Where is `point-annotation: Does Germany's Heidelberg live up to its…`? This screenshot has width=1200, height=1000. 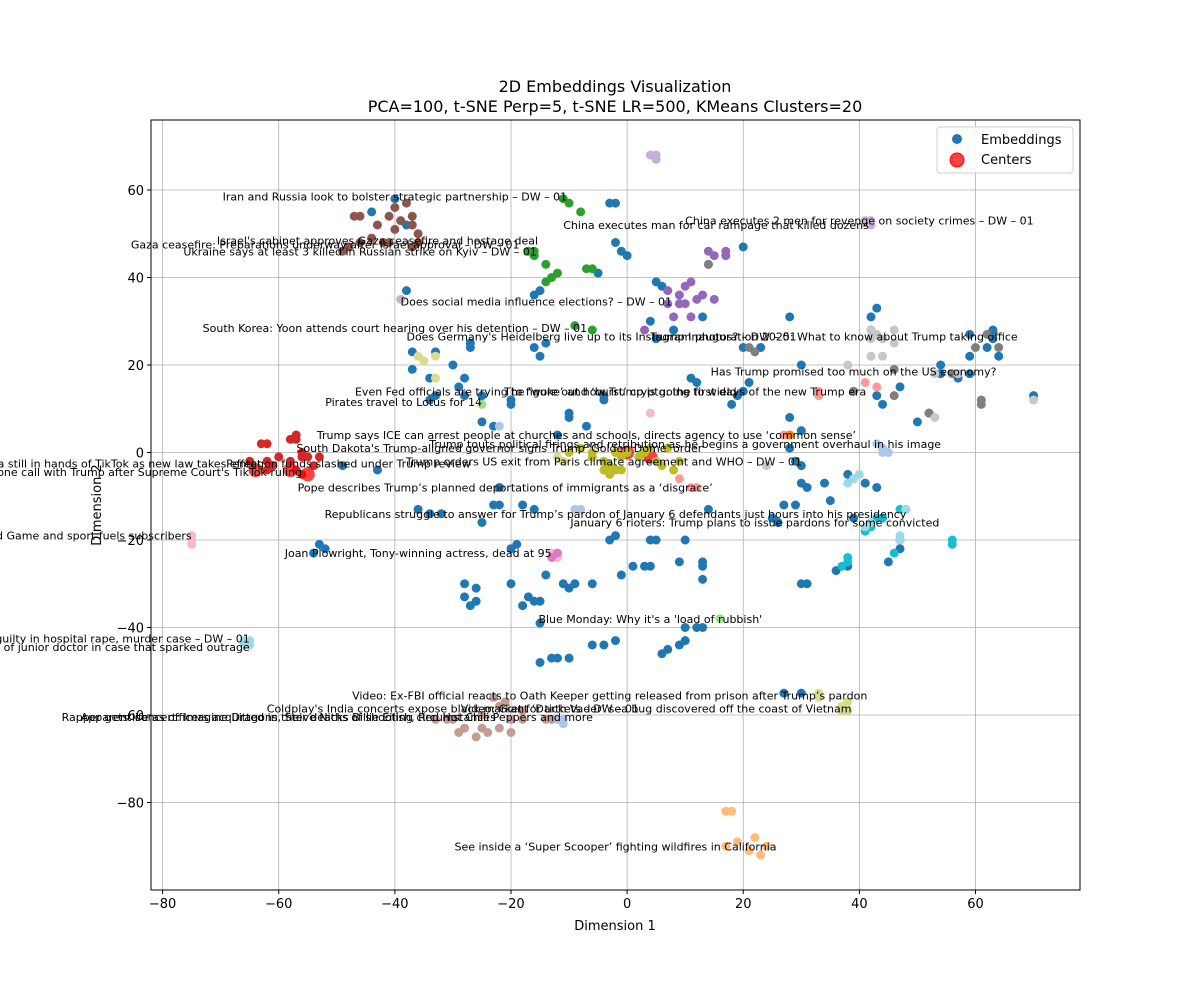 point-annotation: Does Germany's Heidelberg live up to its… is located at coordinates (601, 337).